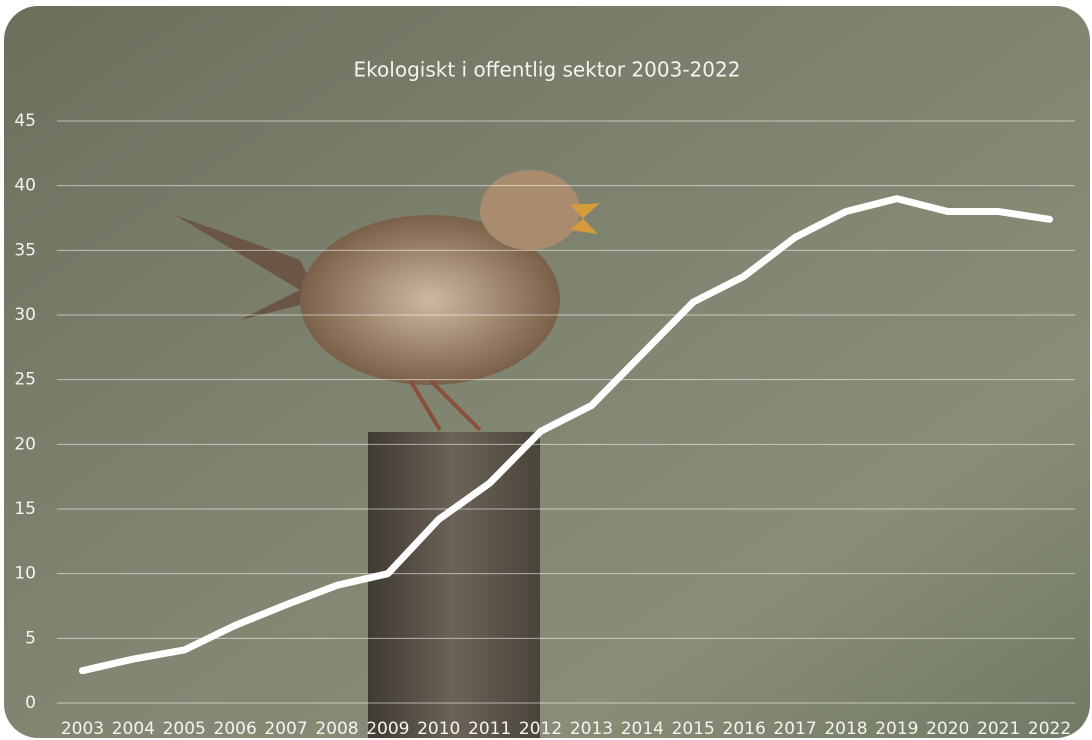 This screenshot has height=740, width=1092. I want to click on x-tick-label: 2020, so click(947, 729).